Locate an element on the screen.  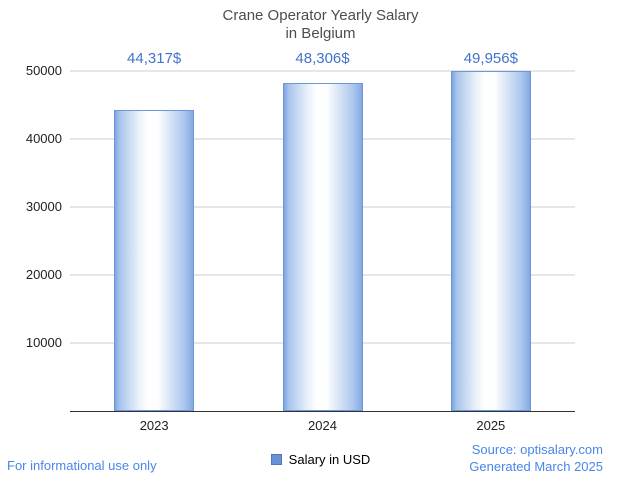
legend-swatch-icon is located at coordinates (276, 459).